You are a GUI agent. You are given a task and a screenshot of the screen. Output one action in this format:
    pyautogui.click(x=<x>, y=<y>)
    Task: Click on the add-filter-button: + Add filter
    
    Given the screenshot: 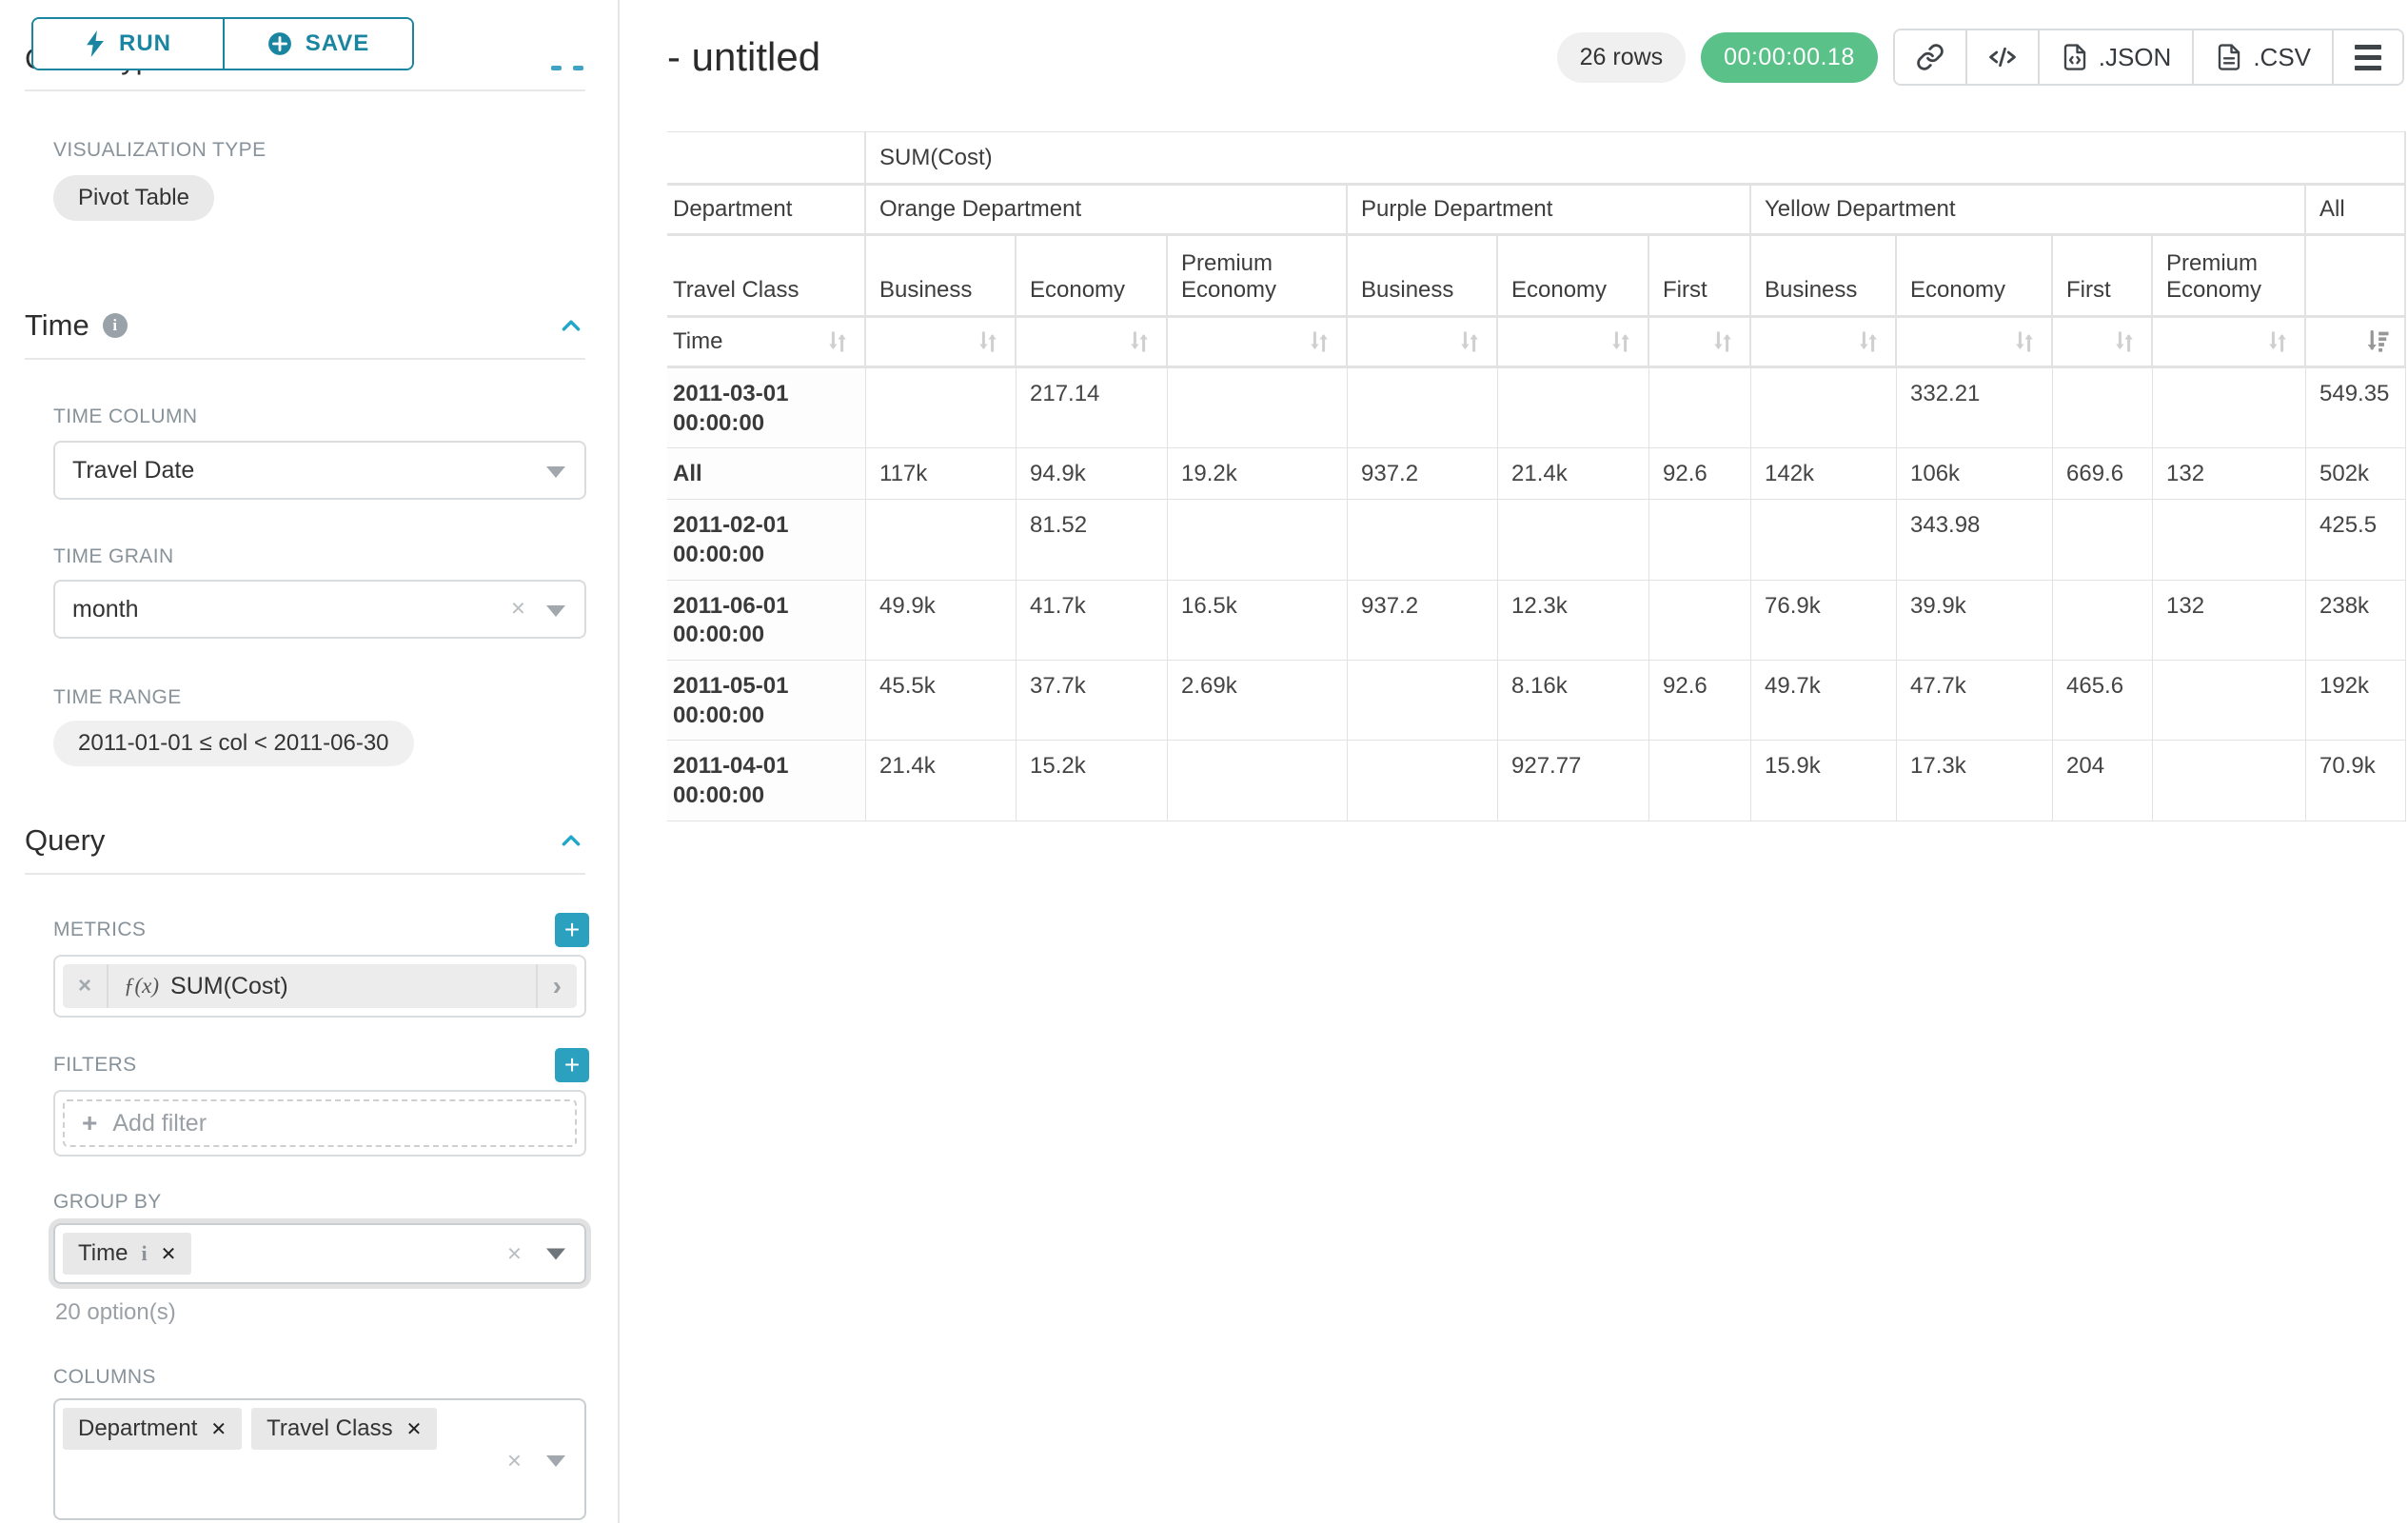 What is the action you would take?
    pyautogui.click(x=320, y=1123)
    